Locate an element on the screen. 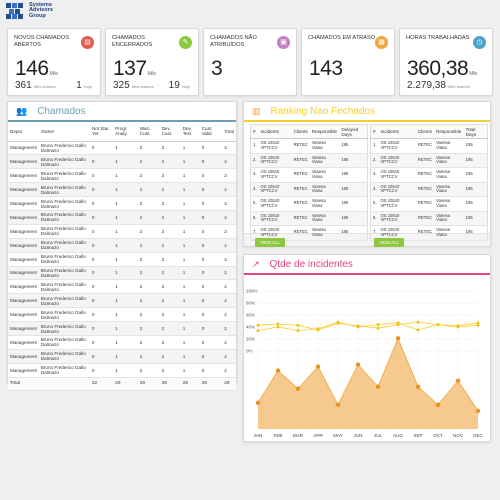 Image resolution: width=500 pixels, height=500 pixels. y-tick-label: 0% is located at coordinates (249, 351).